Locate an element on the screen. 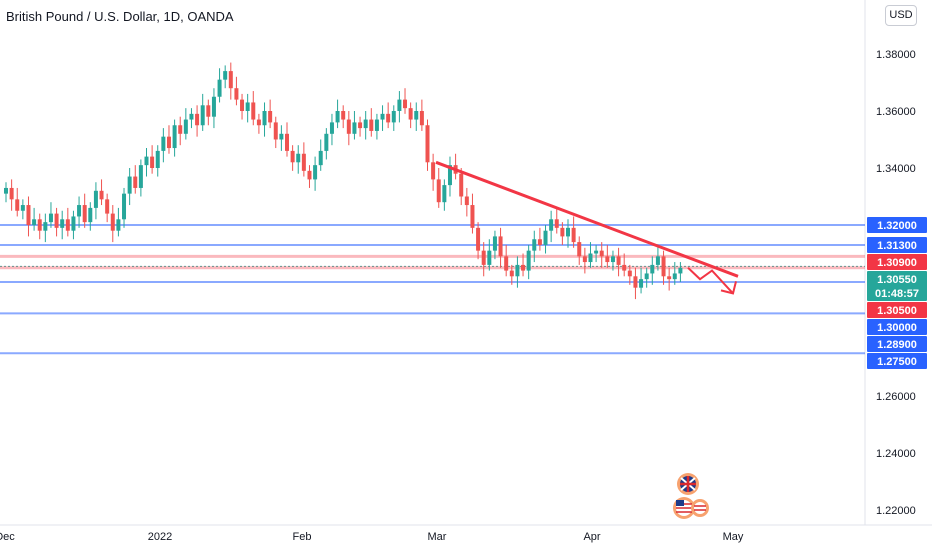  currency-button: USD is located at coordinates (901, 15).